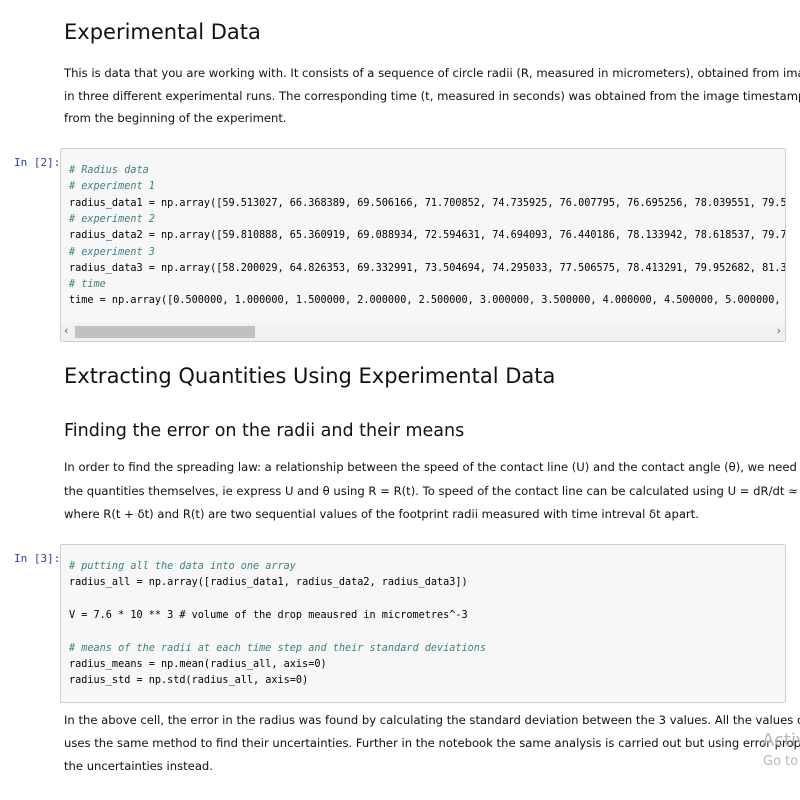 This screenshot has height=800, width=800. What do you see at coordinates (66, 330) in the screenshot?
I see `scroll-left: ‹` at bounding box center [66, 330].